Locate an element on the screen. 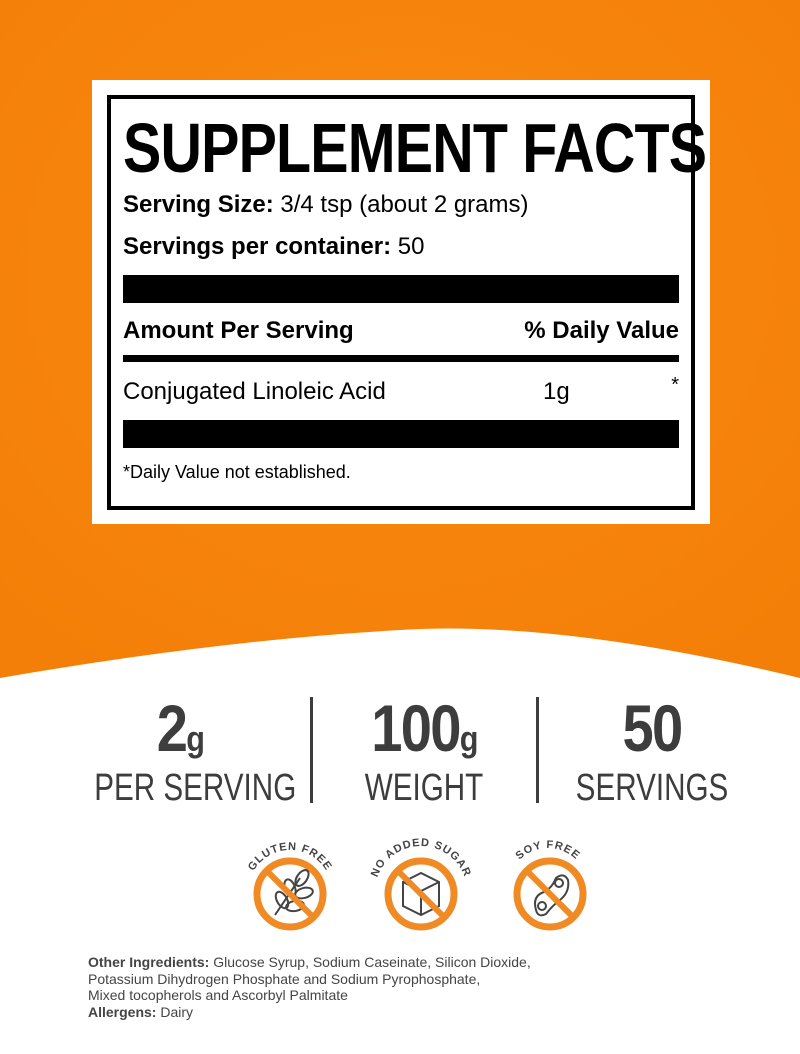 The width and height of the screenshot is (800, 1054). amount-header: Amount Per Serving% Daily Value is located at coordinates (401, 330).